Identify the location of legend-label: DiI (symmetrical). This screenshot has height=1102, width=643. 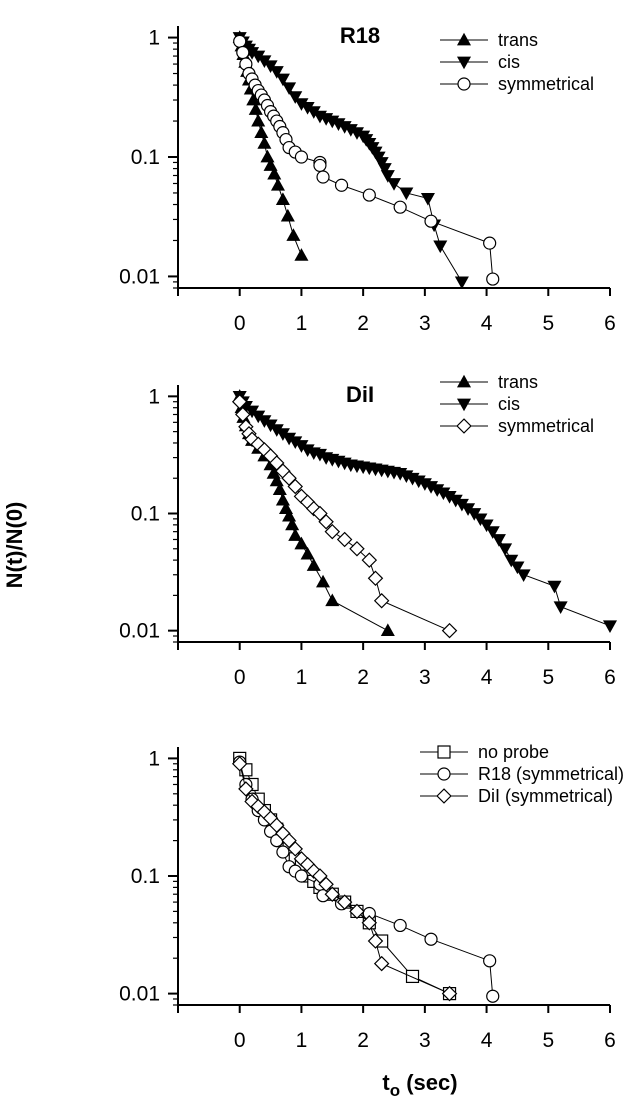
(545, 796).